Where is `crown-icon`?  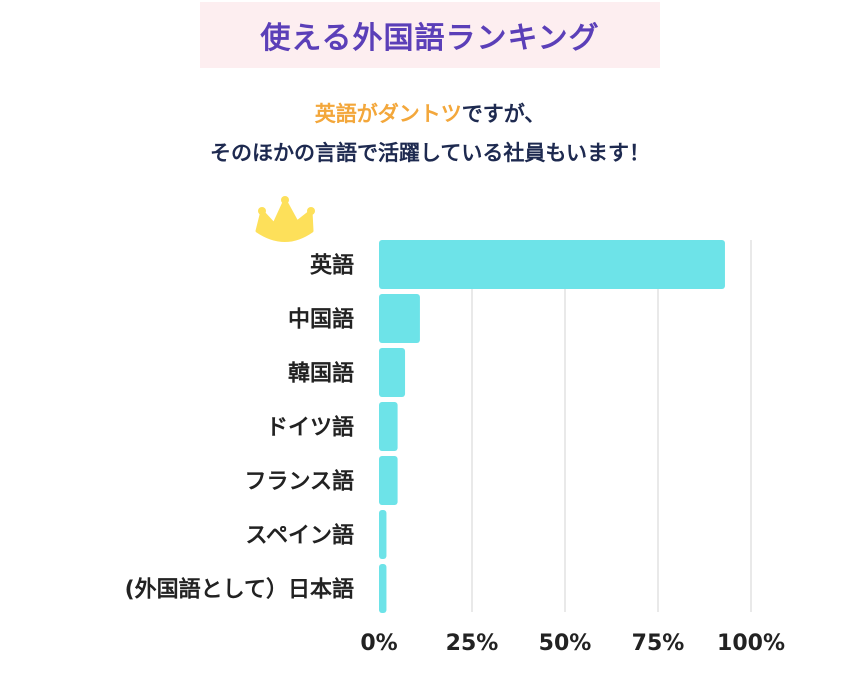 crown-icon is located at coordinates (285, 219).